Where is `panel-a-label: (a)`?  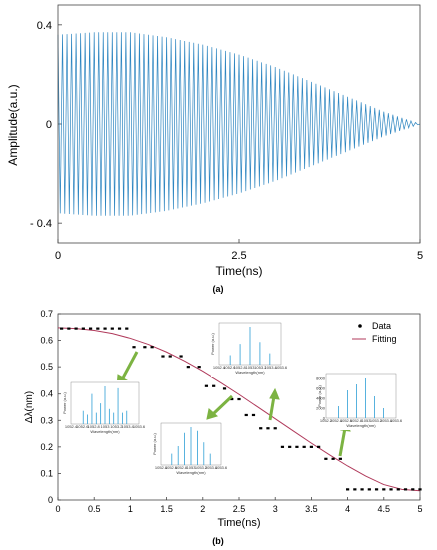
panel-a-label: (a) is located at coordinates (218, 289).